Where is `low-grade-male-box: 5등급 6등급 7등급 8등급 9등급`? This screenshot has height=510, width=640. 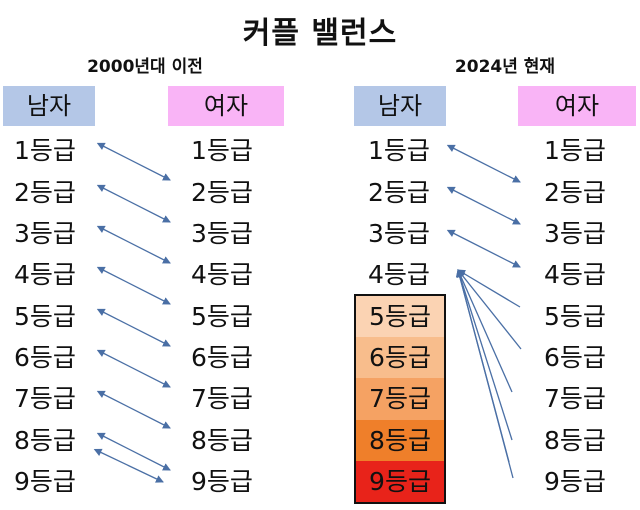 low-grade-male-box: 5등급 6등급 7등급 8등급 9등급 is located at coordinates (400, 399).